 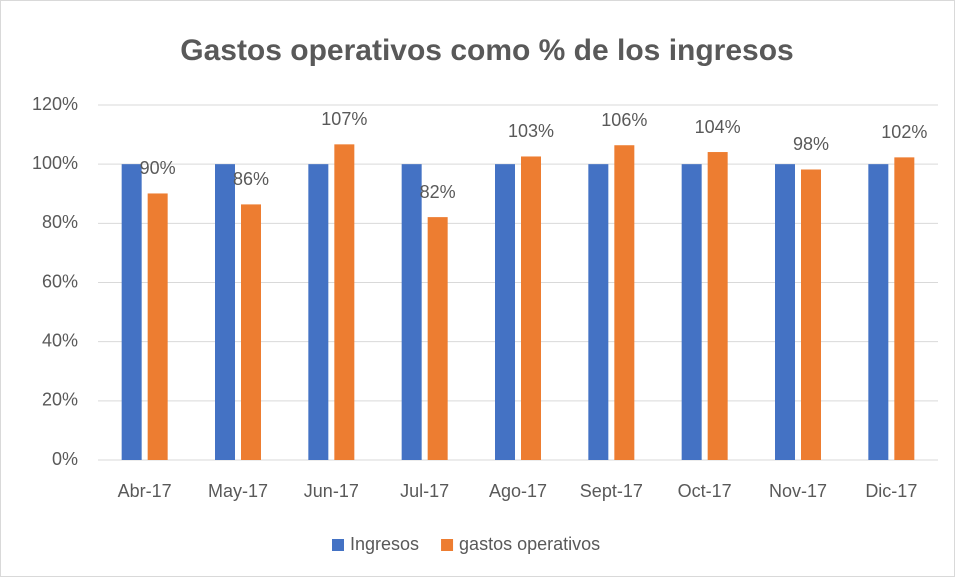 What do you see at coordinates (145, 491) in the screenshot?
I see `x-tick-label: Abr-17` at bounding box center [145, 491].